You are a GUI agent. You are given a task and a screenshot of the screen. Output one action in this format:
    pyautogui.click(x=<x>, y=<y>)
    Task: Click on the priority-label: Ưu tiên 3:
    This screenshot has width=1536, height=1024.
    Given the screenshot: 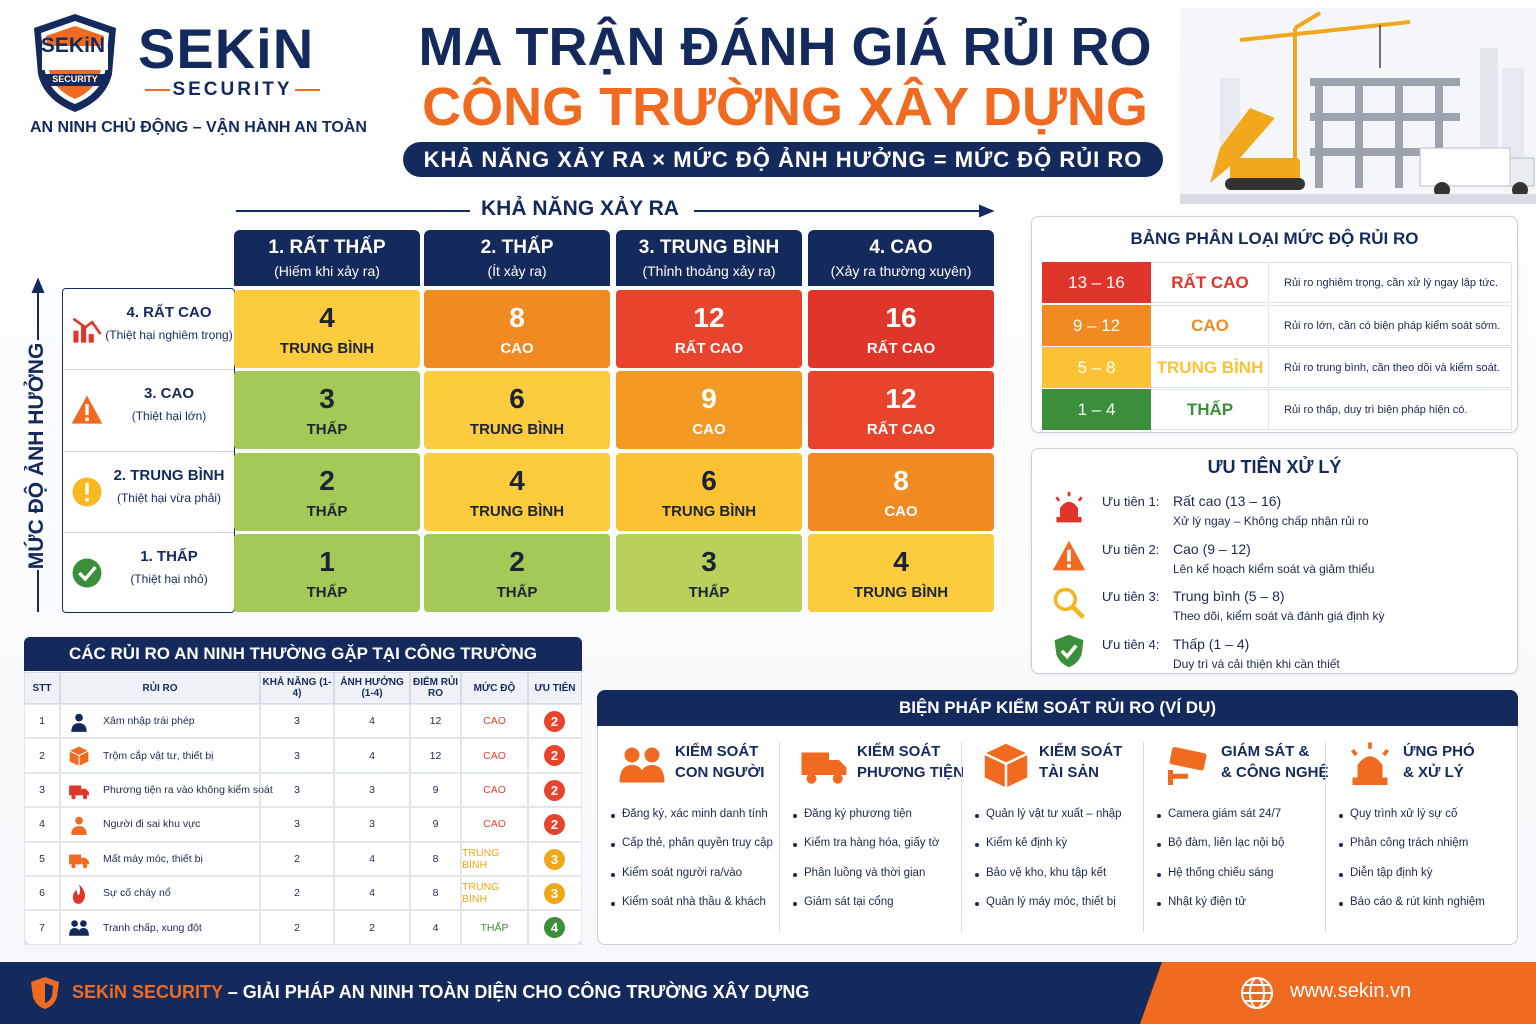 What is the action you would take?
    pyautogui.click(x=1131, y=596)
    